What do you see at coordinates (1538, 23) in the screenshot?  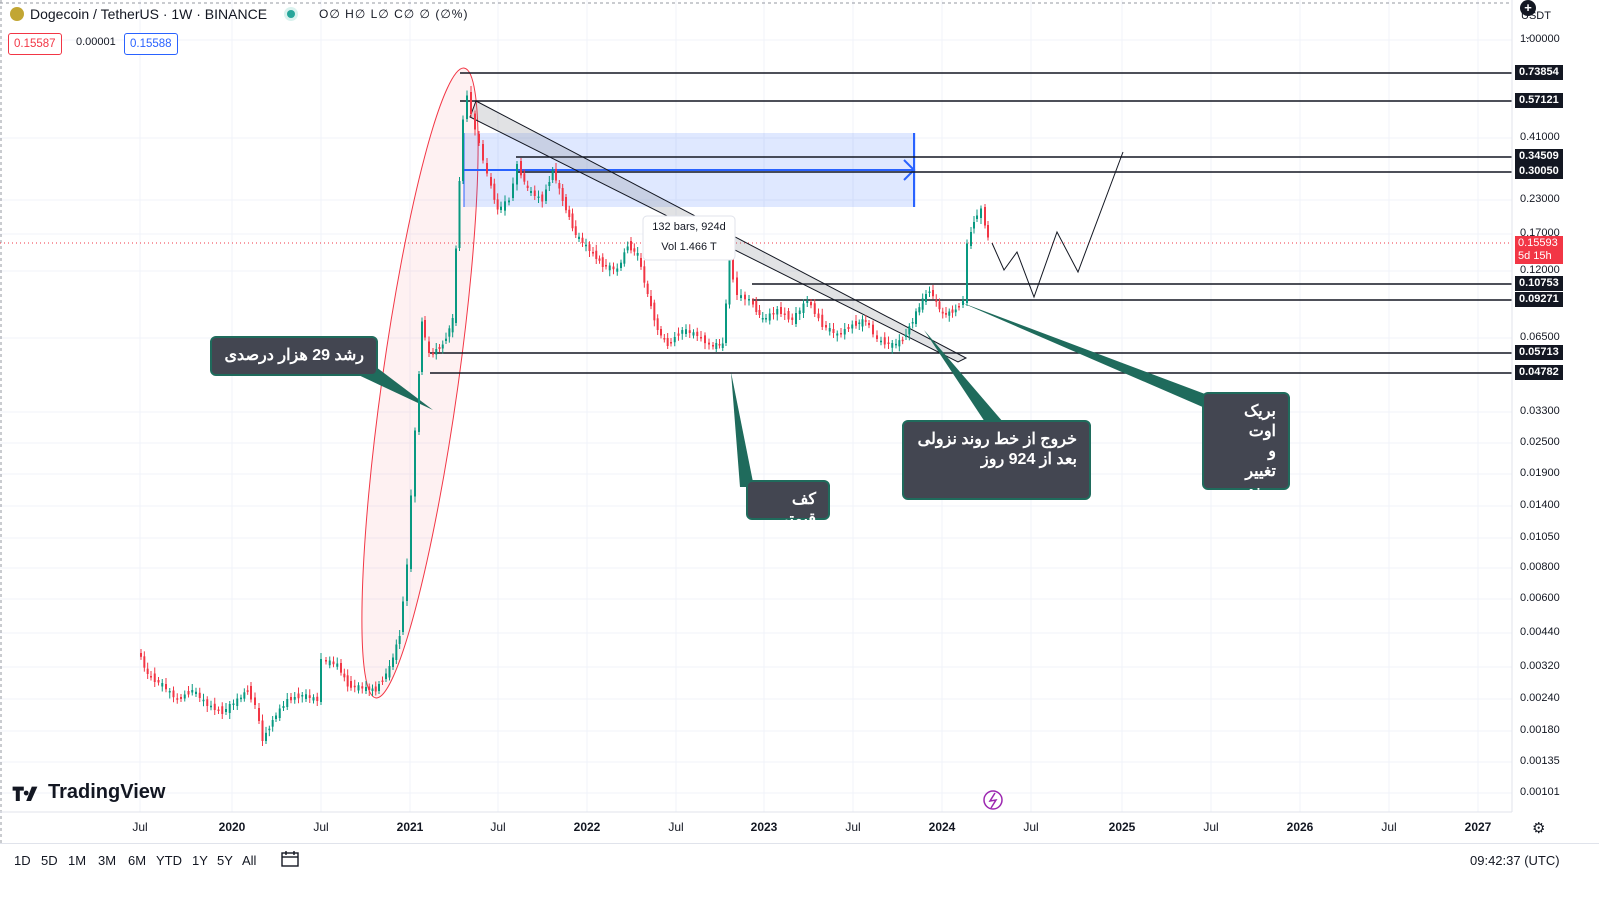 I see `currency-select: USDT ⌄` at bounding box center [1538, 23].